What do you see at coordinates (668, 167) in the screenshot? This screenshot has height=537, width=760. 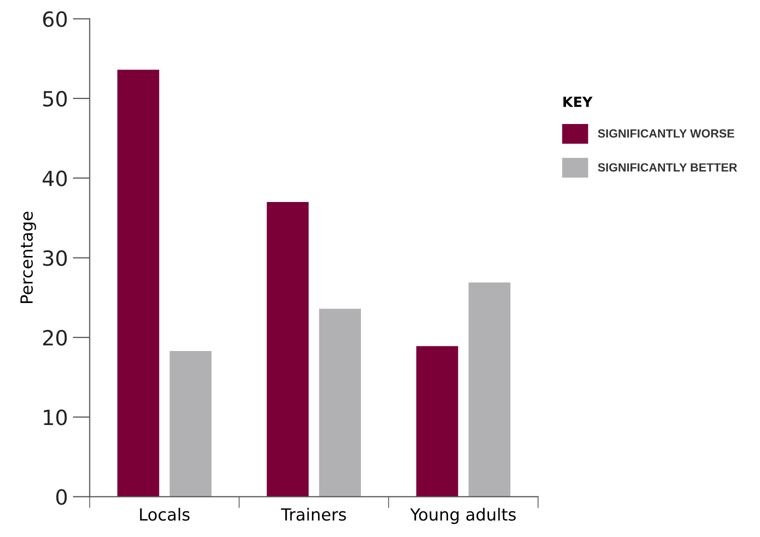 I see `legend-label: SIGNIFICANTLY BETTER` at bounding box center [668, 167].